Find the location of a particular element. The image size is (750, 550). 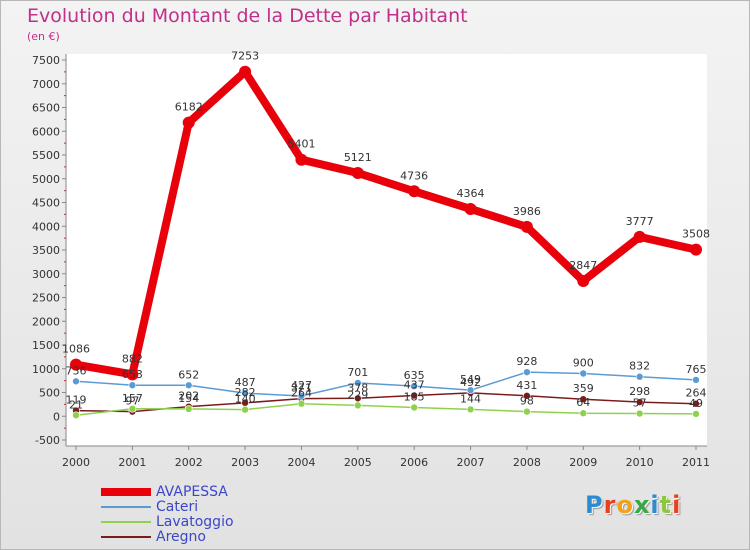

logo-letter: x is located at coordinates (642, 505).